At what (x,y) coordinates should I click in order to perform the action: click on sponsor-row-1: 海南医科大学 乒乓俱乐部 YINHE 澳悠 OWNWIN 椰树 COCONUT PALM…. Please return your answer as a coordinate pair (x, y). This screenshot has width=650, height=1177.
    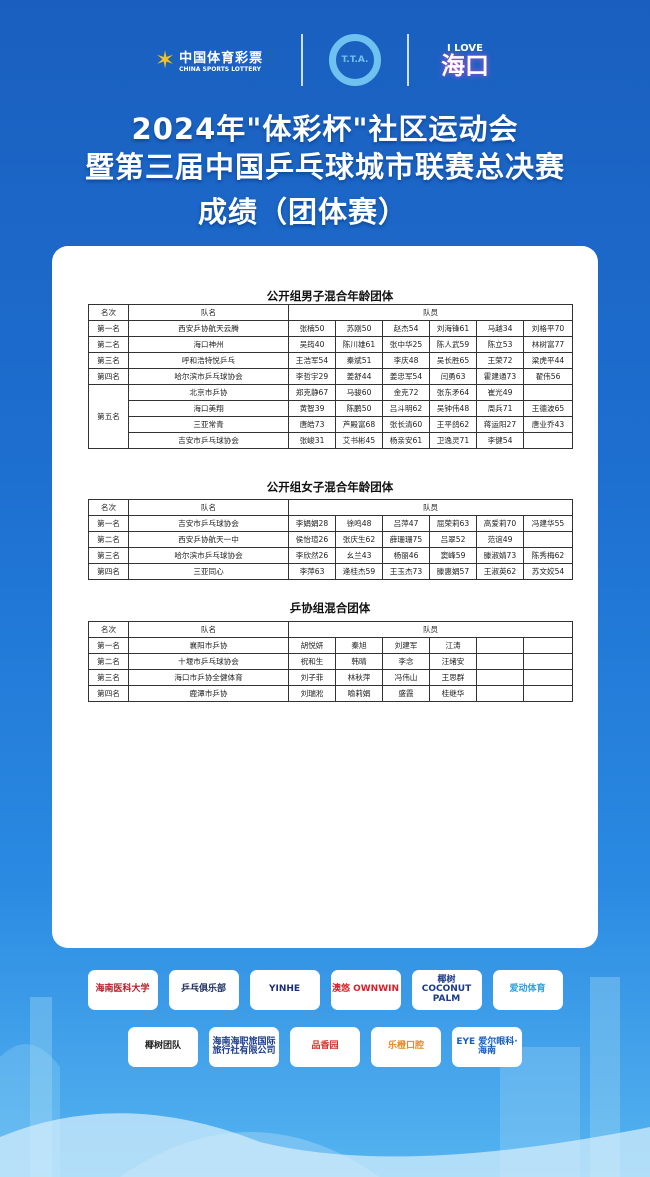
    Looking at the image, I should click on (325, 990).